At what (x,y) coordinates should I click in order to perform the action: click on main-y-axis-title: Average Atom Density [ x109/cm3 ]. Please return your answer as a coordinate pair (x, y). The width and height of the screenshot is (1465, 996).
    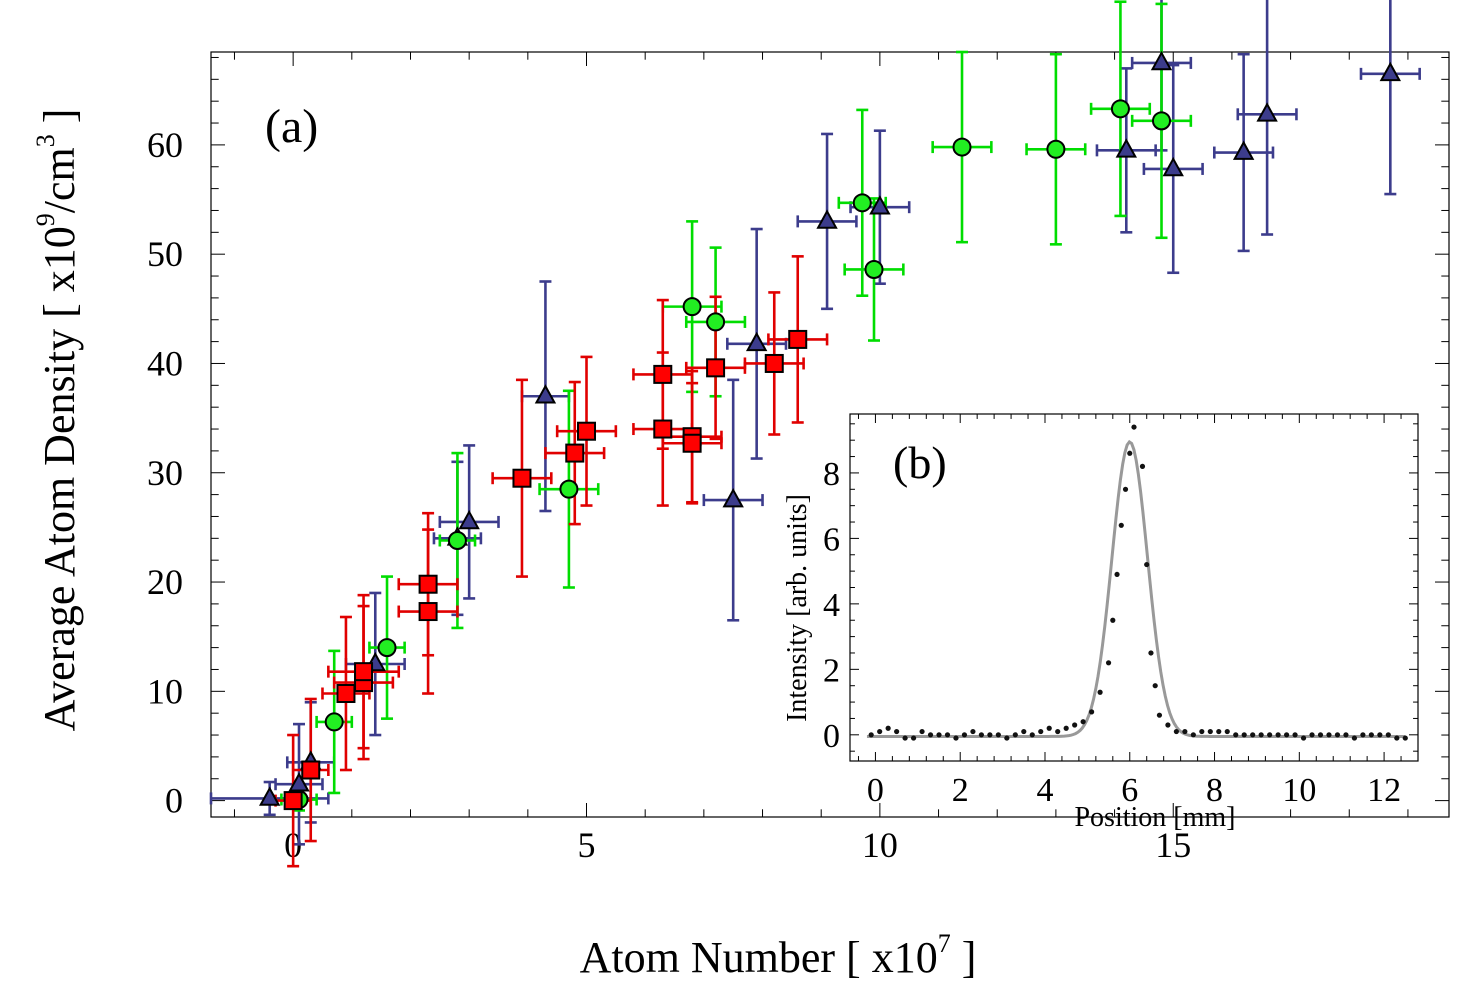
    Looking at the image, I should click on (57, 420).